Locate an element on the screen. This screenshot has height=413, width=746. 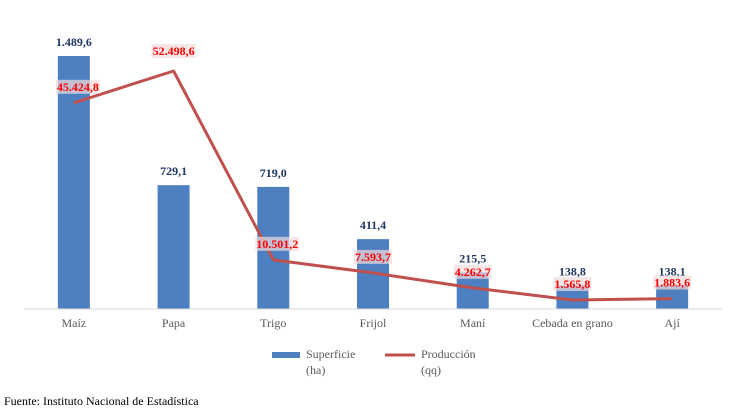
x-tick-label: Papa is located at coordinates (174, 323).